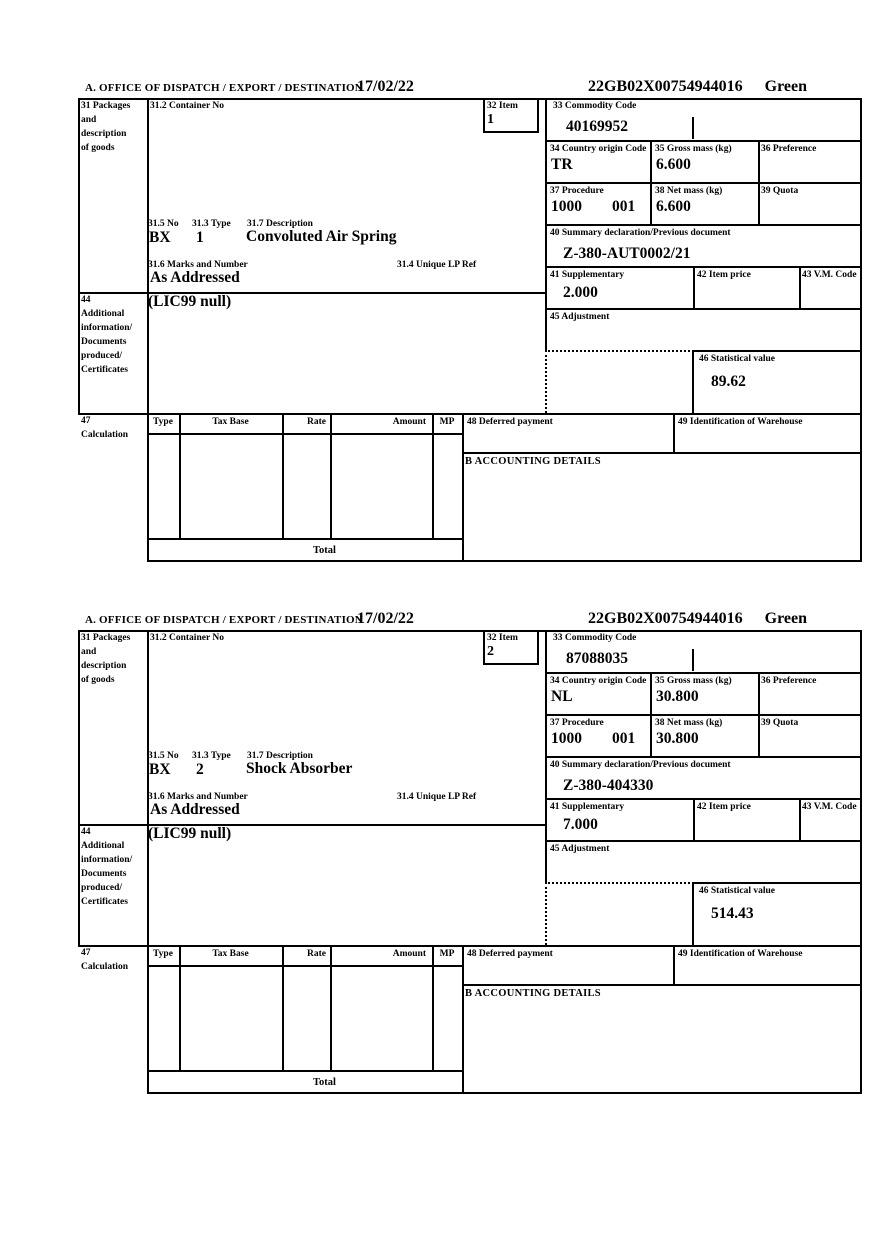 The image size is (882, 1250). Describe the element at coordinates (598, 681) in the screenshot. I see `box34-label: 34 Country origin Code` at that location.